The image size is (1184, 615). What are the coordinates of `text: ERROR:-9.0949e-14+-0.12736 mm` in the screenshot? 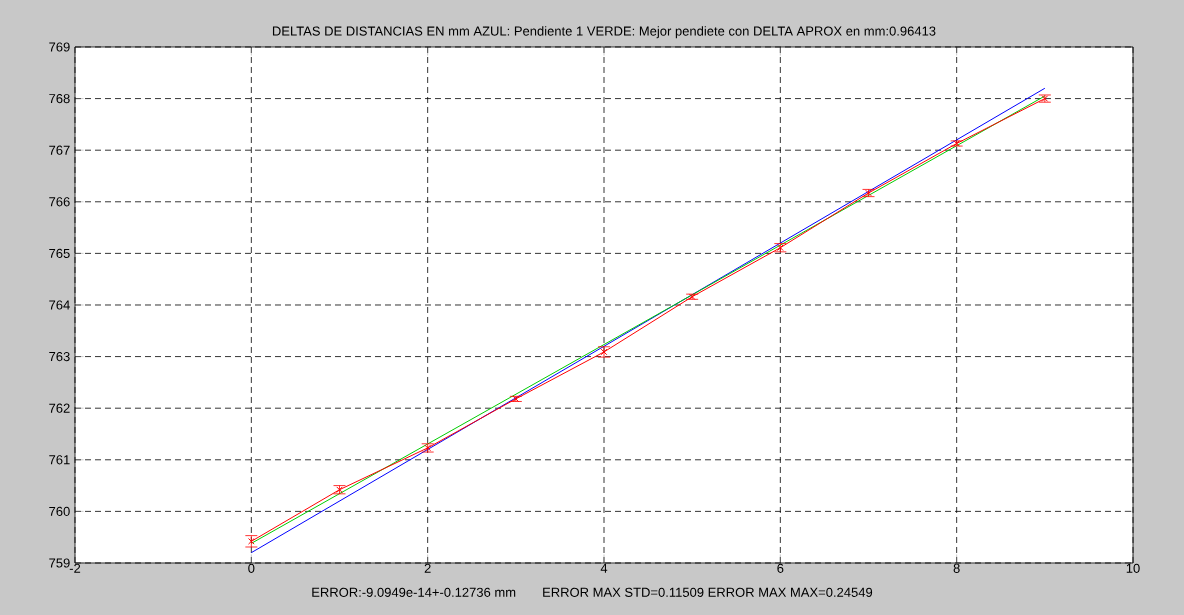 It's located at (414, 592).